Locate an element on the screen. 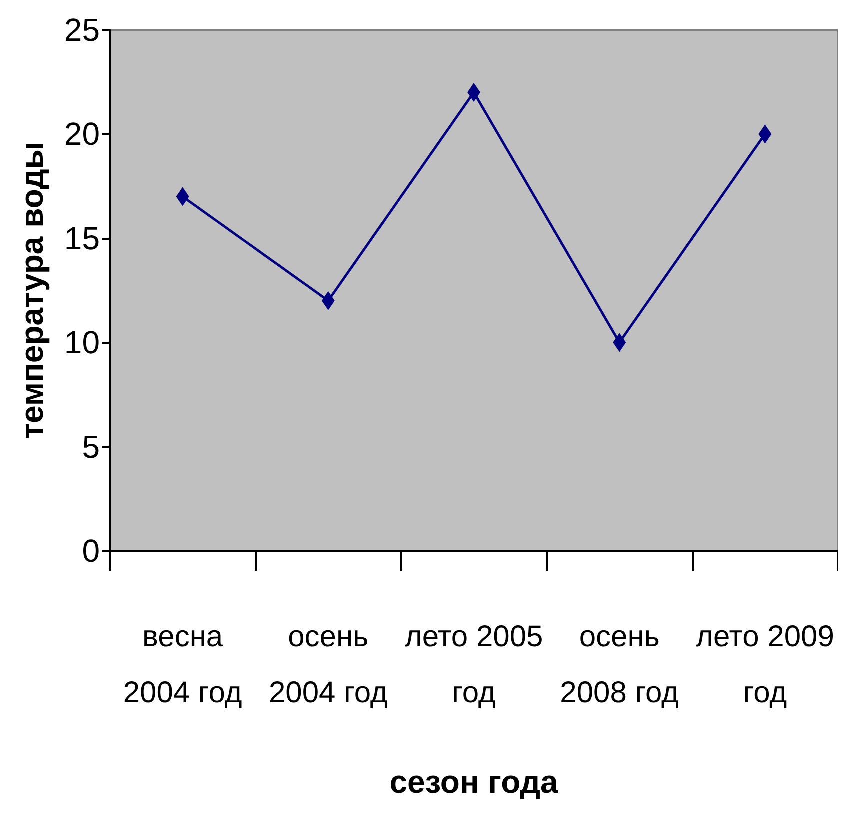  y-tick-label: 0 is located at coordinates (91, 551).